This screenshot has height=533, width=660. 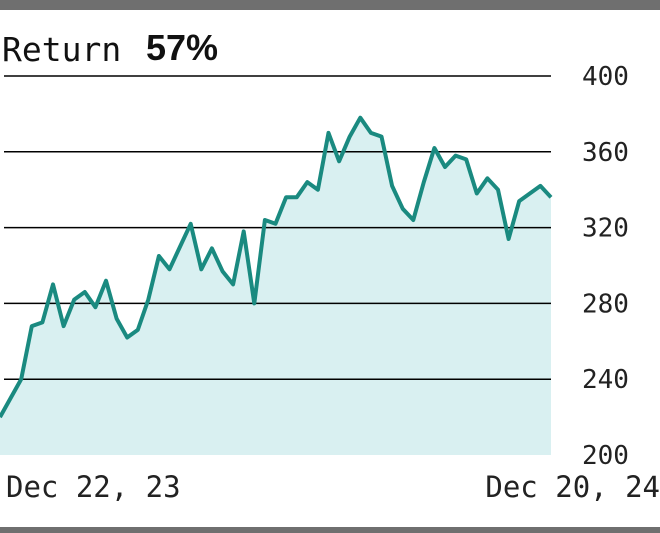 What do you see at coordinates (62, 49) in the screenshot?
I see `return-label: Return` at bounding box center [62, 49].